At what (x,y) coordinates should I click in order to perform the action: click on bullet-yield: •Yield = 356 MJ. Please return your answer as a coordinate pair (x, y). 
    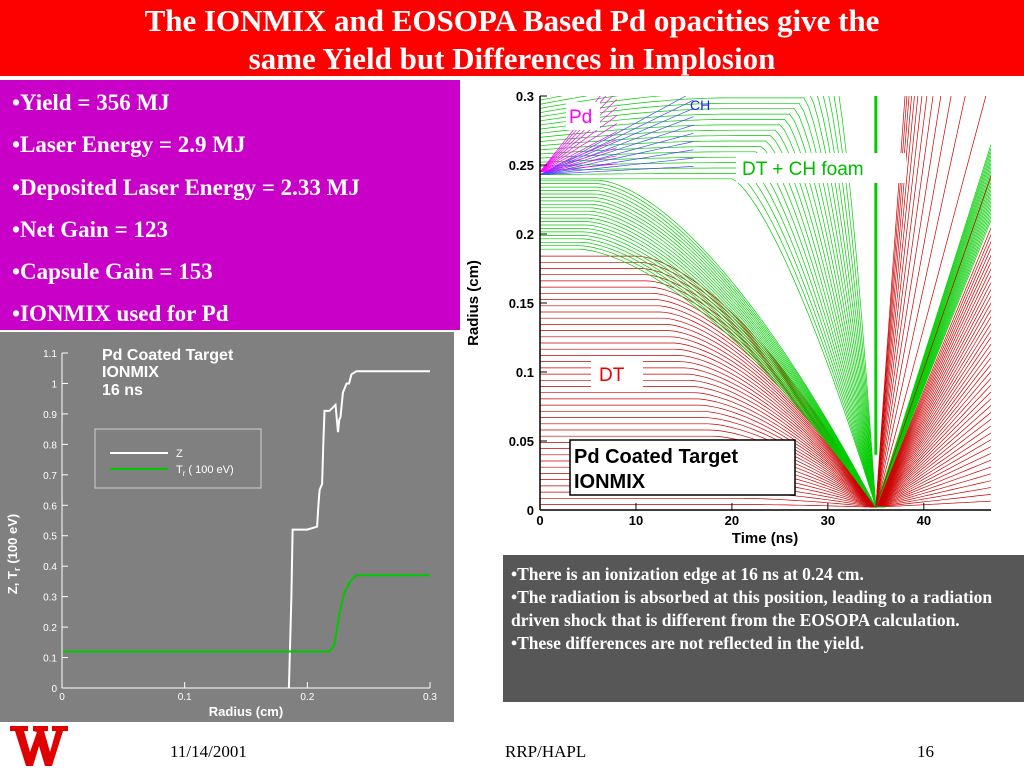
    Looking at the image, I should click on (91, 102).